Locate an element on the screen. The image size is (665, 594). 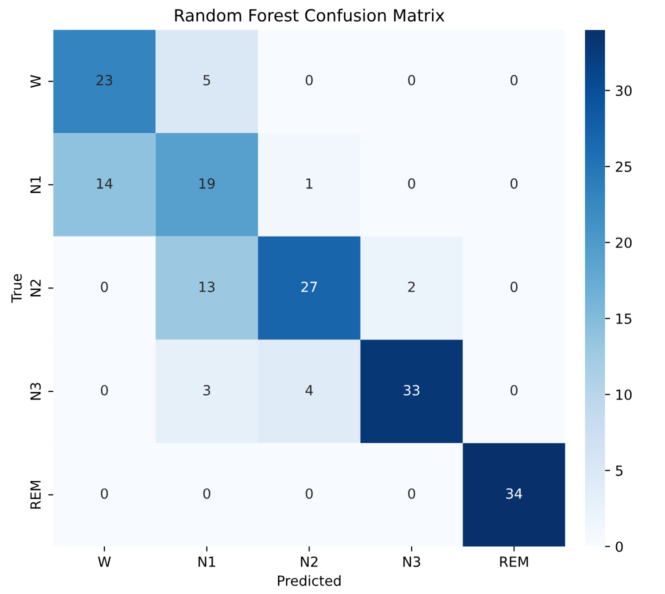
data-label: 4 is located at coordinates (309, 390).